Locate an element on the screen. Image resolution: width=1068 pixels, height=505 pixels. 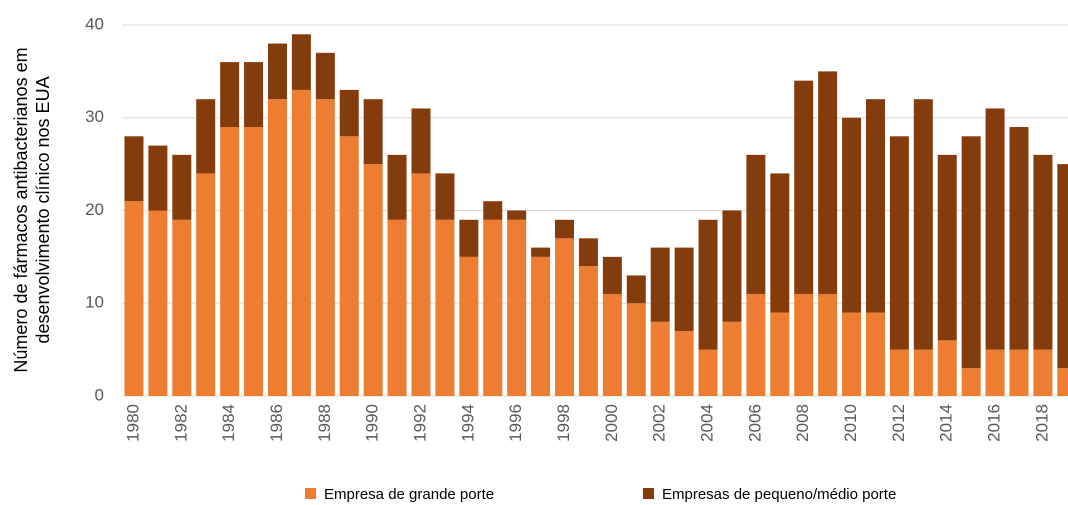
y-axis-title: desenvolvimento clínico nos EUA is located at coordinates (43, 209).